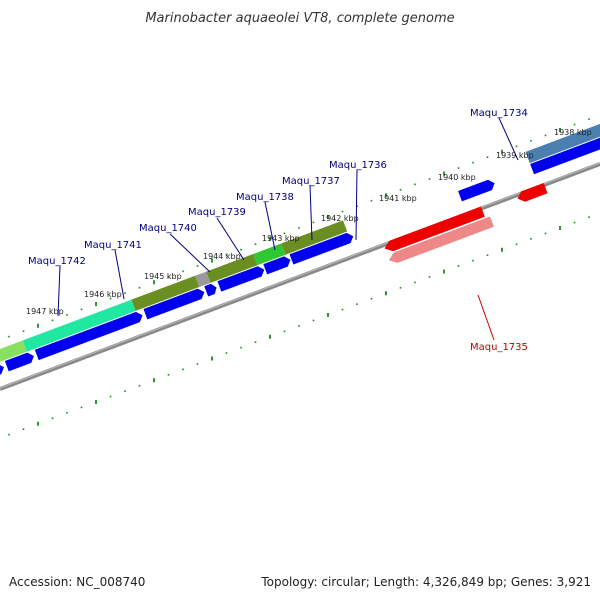  I want to click on feature-band-olive, so click(165, 293).